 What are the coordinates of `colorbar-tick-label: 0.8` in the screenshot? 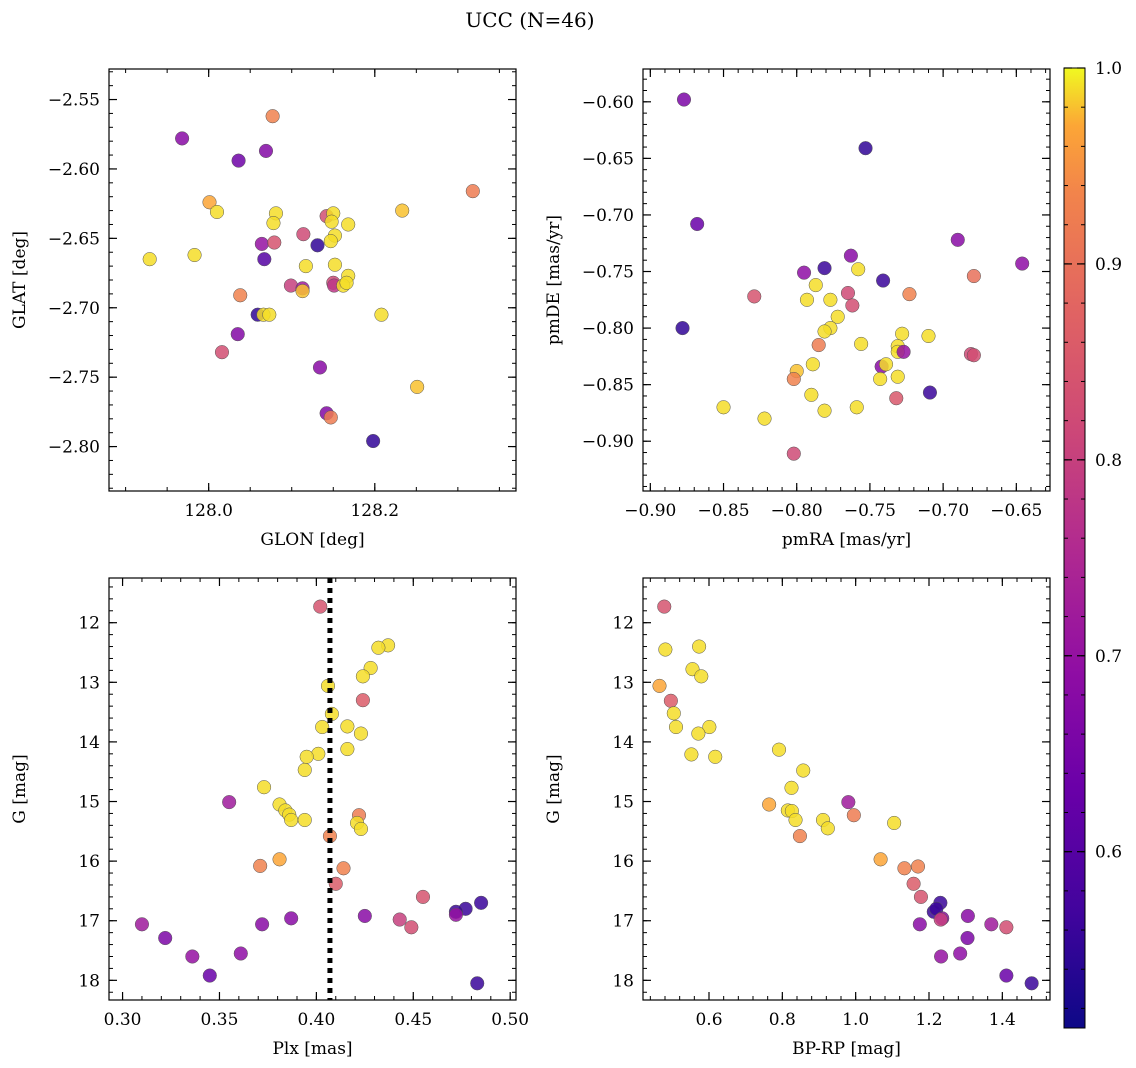 It's located at (1108, 461).